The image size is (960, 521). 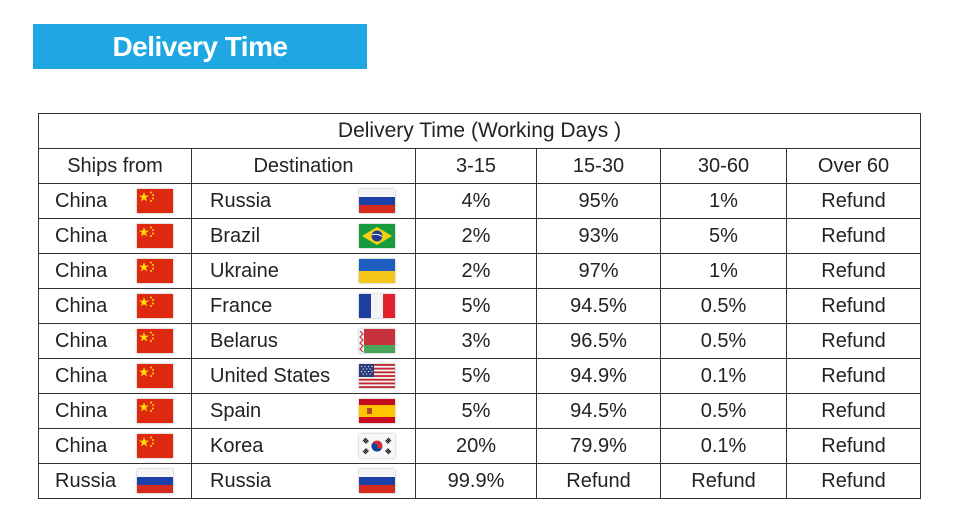 I want to click on destination-cell: Brazil, so click(x=303, y=236).